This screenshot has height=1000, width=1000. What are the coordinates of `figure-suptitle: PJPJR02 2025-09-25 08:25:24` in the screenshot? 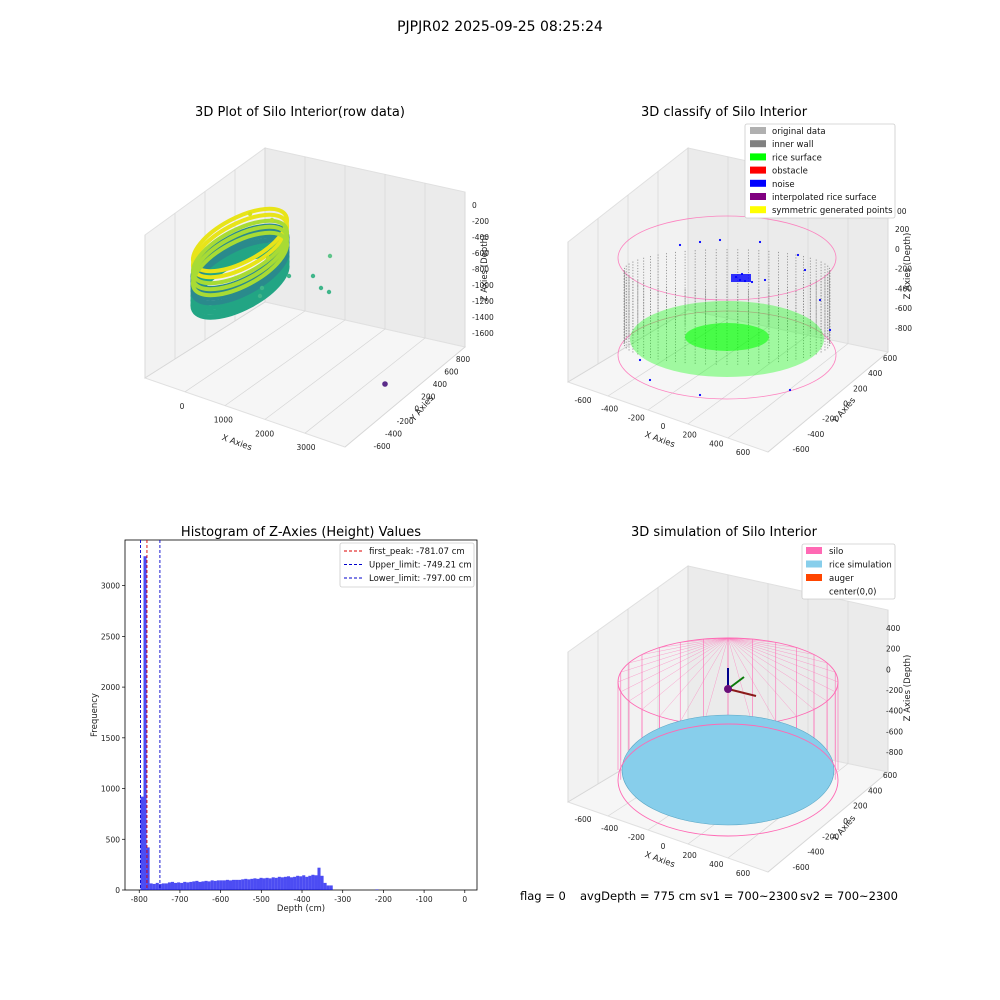 It's located at (500, 27).